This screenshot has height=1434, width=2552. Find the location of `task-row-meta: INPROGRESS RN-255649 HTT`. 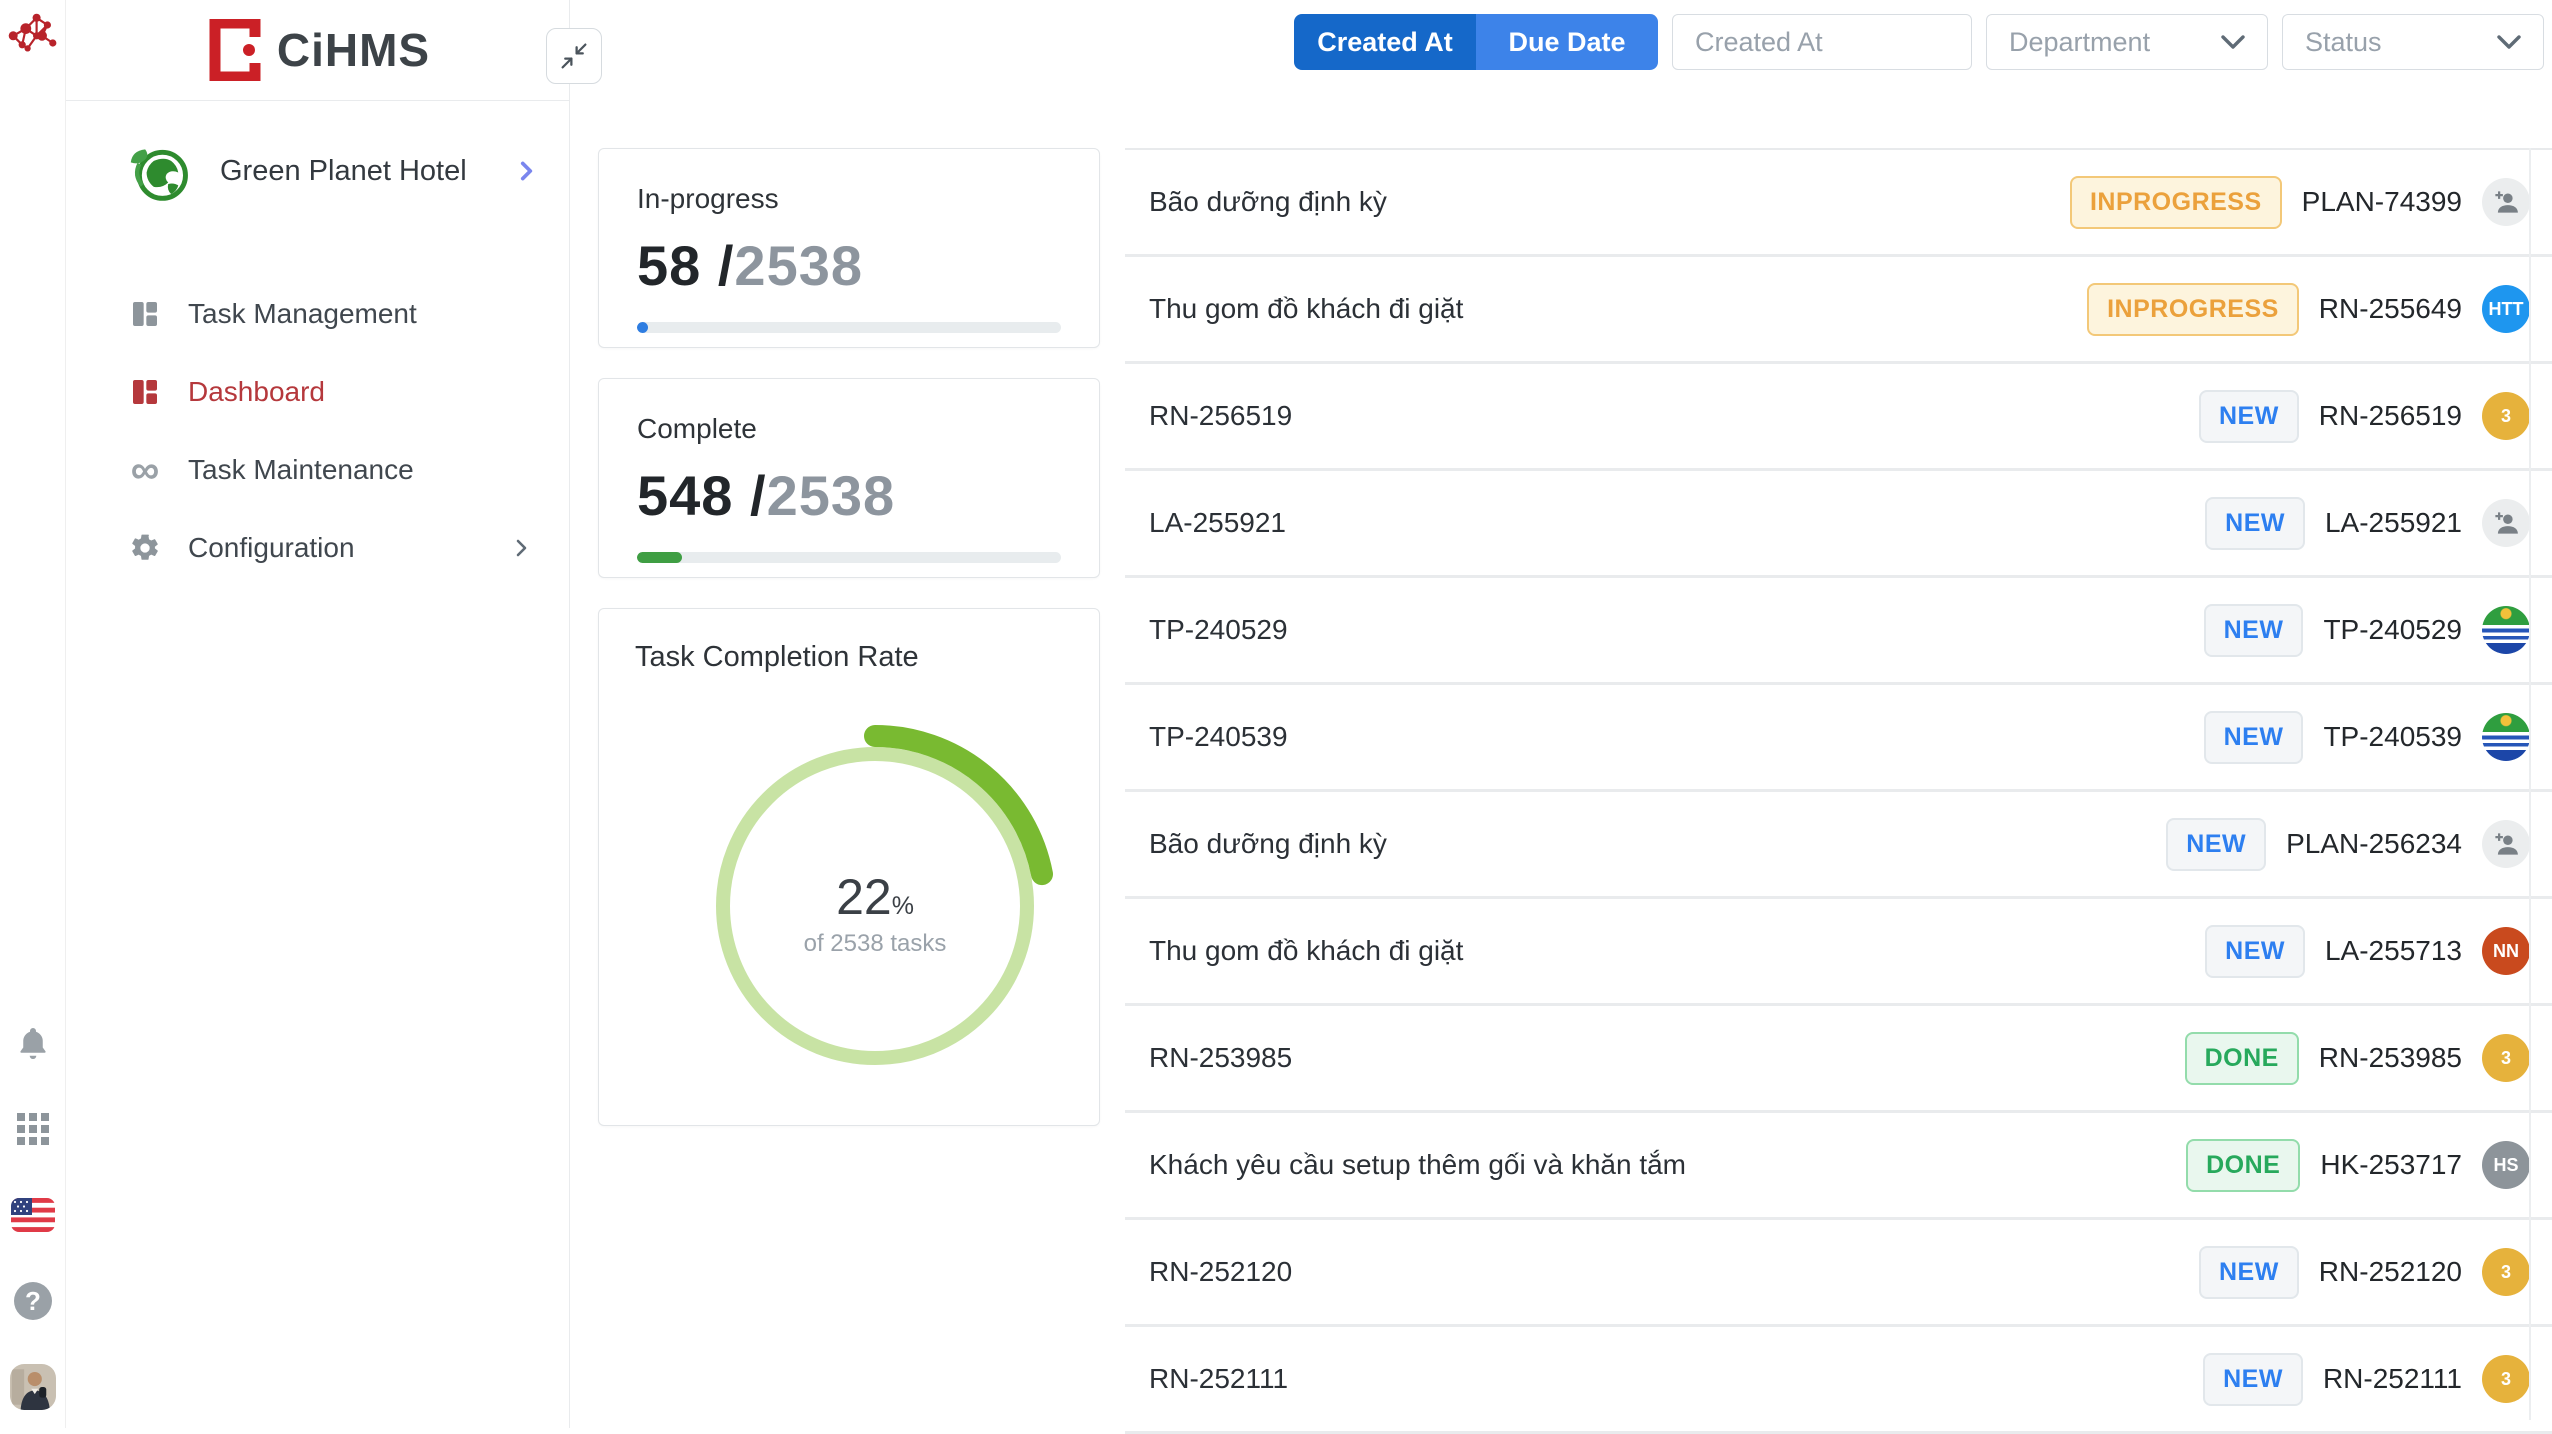

task-row-meta: INPROGRESS RN-255649 HTT is located at coordinates (2308, 309).